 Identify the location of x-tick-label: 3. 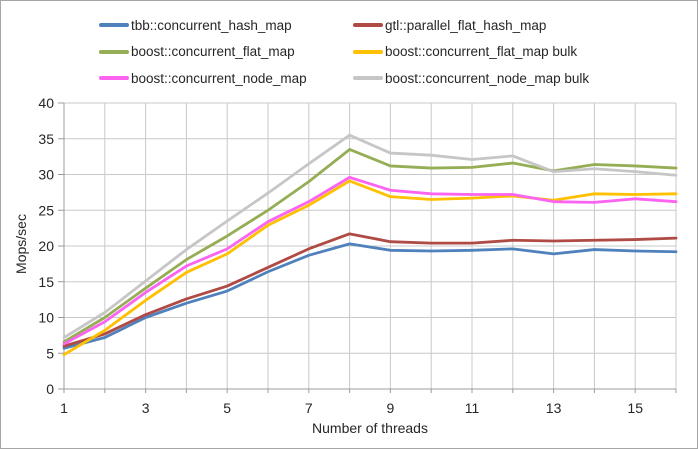
(146, 408).